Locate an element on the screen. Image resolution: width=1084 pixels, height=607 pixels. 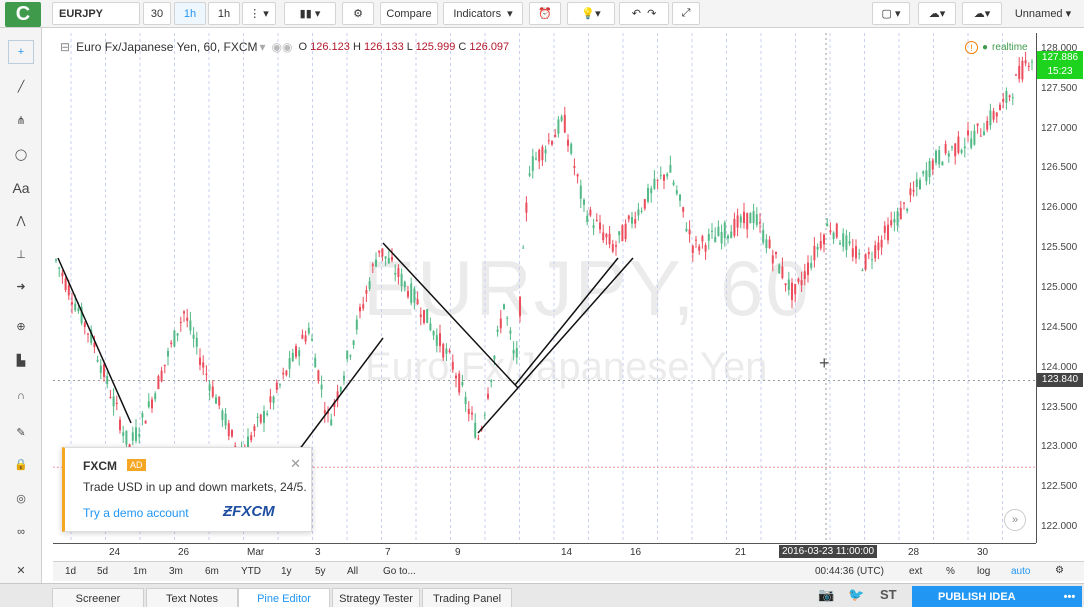
range-button-5y: 5y is located at coordinates (320, 571).